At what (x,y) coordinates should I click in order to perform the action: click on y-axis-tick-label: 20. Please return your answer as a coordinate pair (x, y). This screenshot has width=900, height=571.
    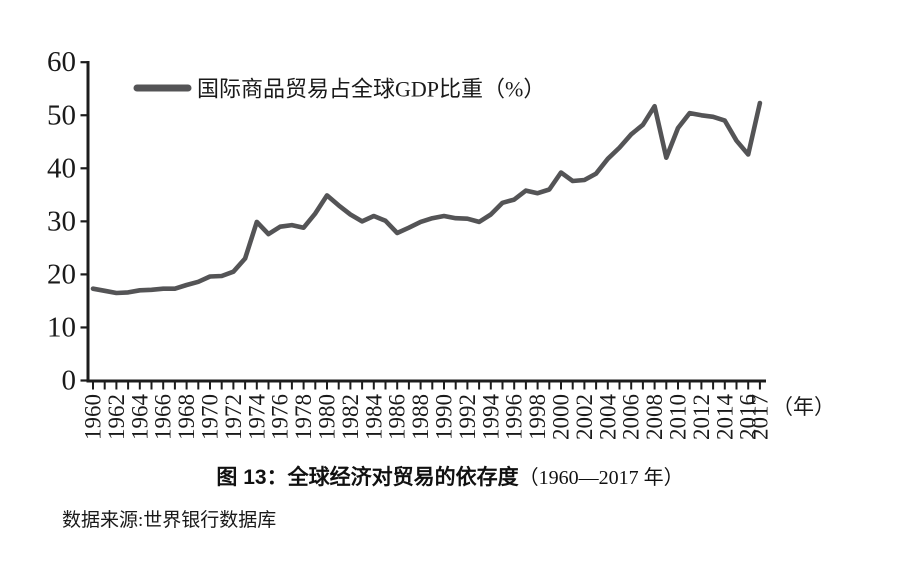
    Looking at the image, I should click on (61, 274).